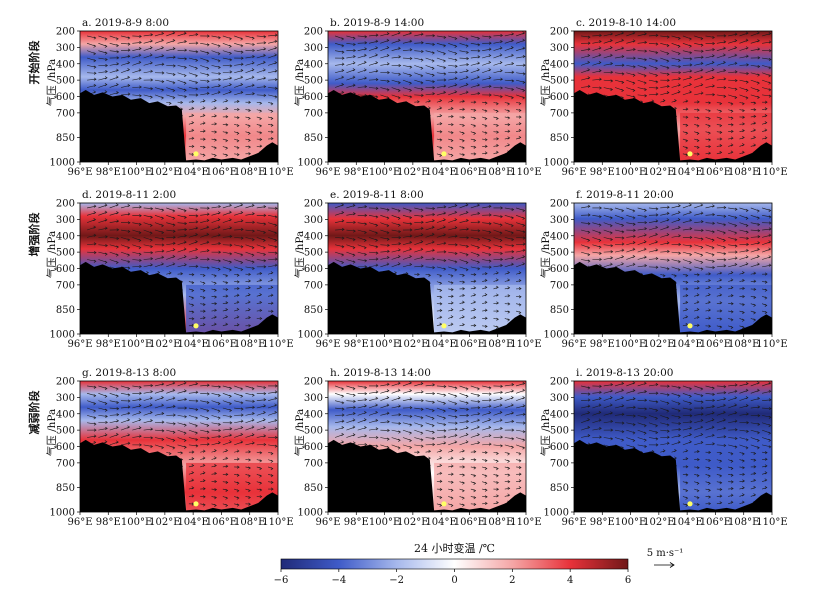 Image resolution: width=815 pixels, height=593 pixels. I want to click on x-tick-label: 96°E, so click(327, 172).